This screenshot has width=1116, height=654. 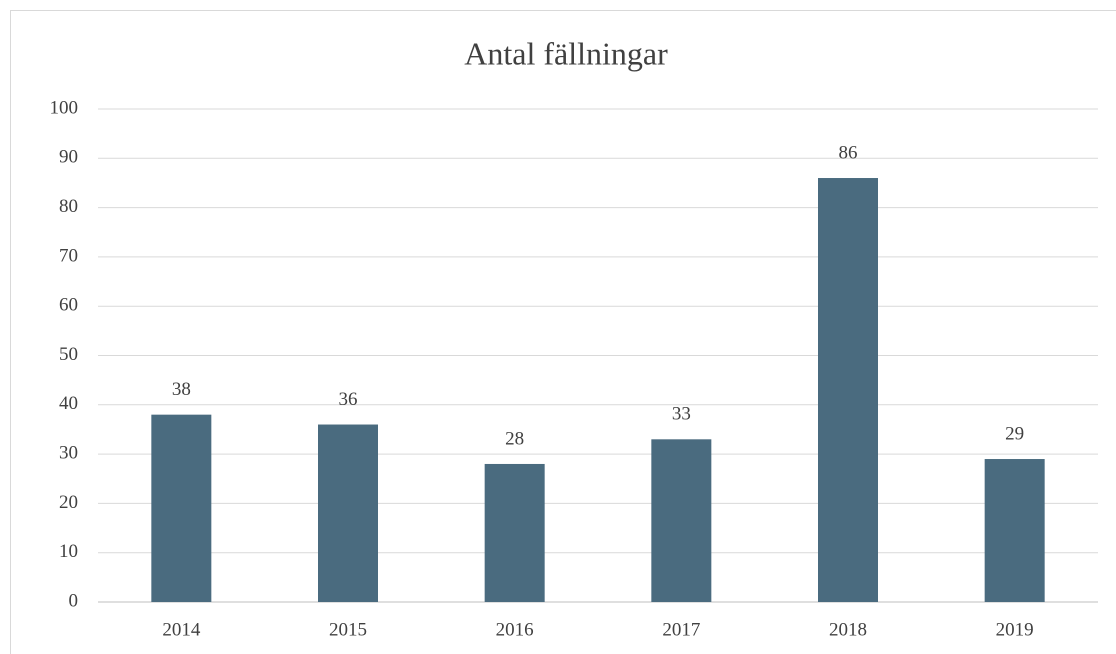 What do you see at coordinates (1015, 629) in the screenshot?
I see `x-tick-label: 2019` at bounding box center [1015, 629].